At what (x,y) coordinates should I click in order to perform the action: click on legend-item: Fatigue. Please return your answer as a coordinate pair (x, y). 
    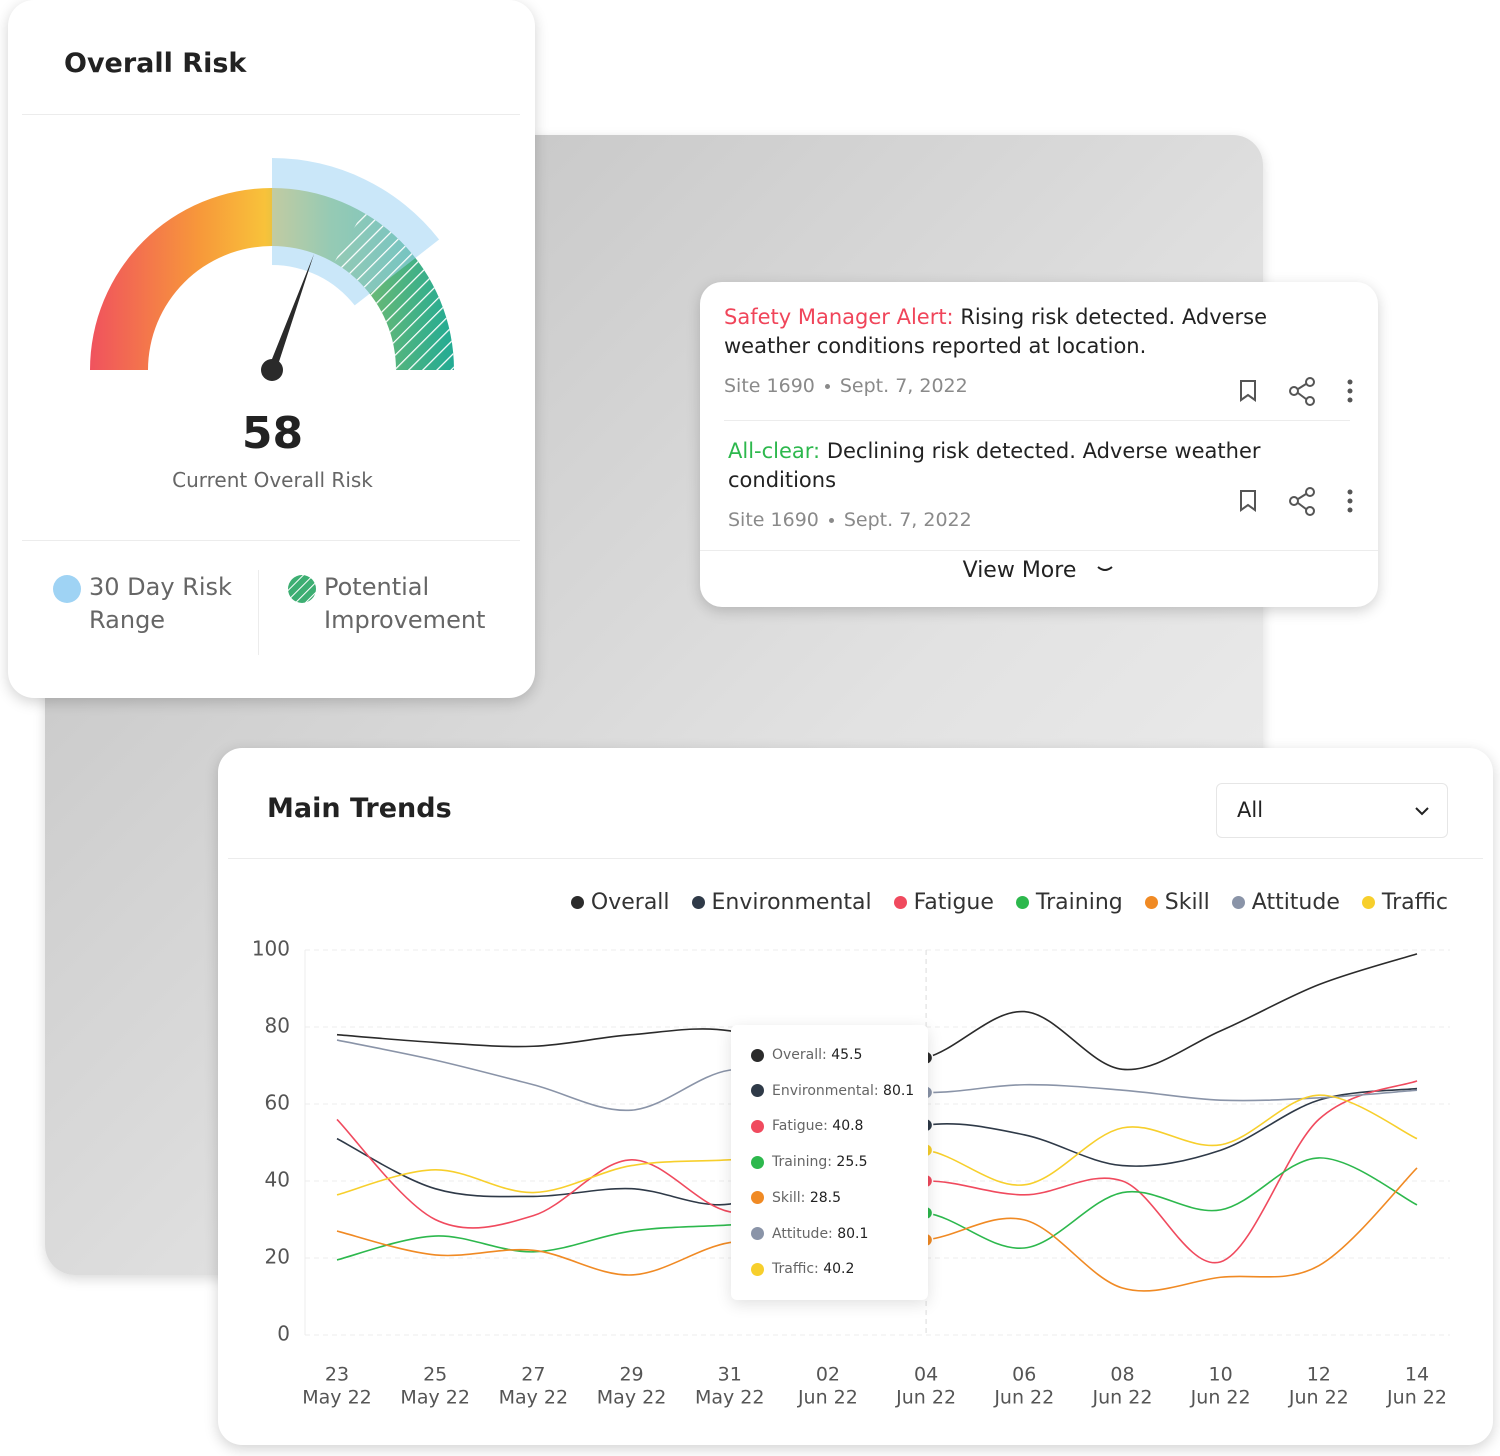
    Looking at the image, I should click on (943, 902).